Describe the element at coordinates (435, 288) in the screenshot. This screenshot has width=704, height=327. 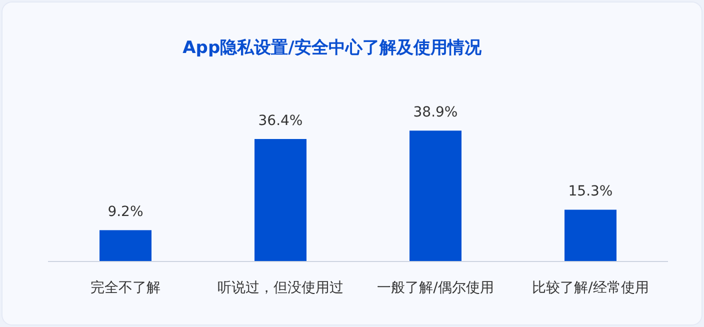
I see `x-tick-label: 一般了解/偶尔使用` at that location.